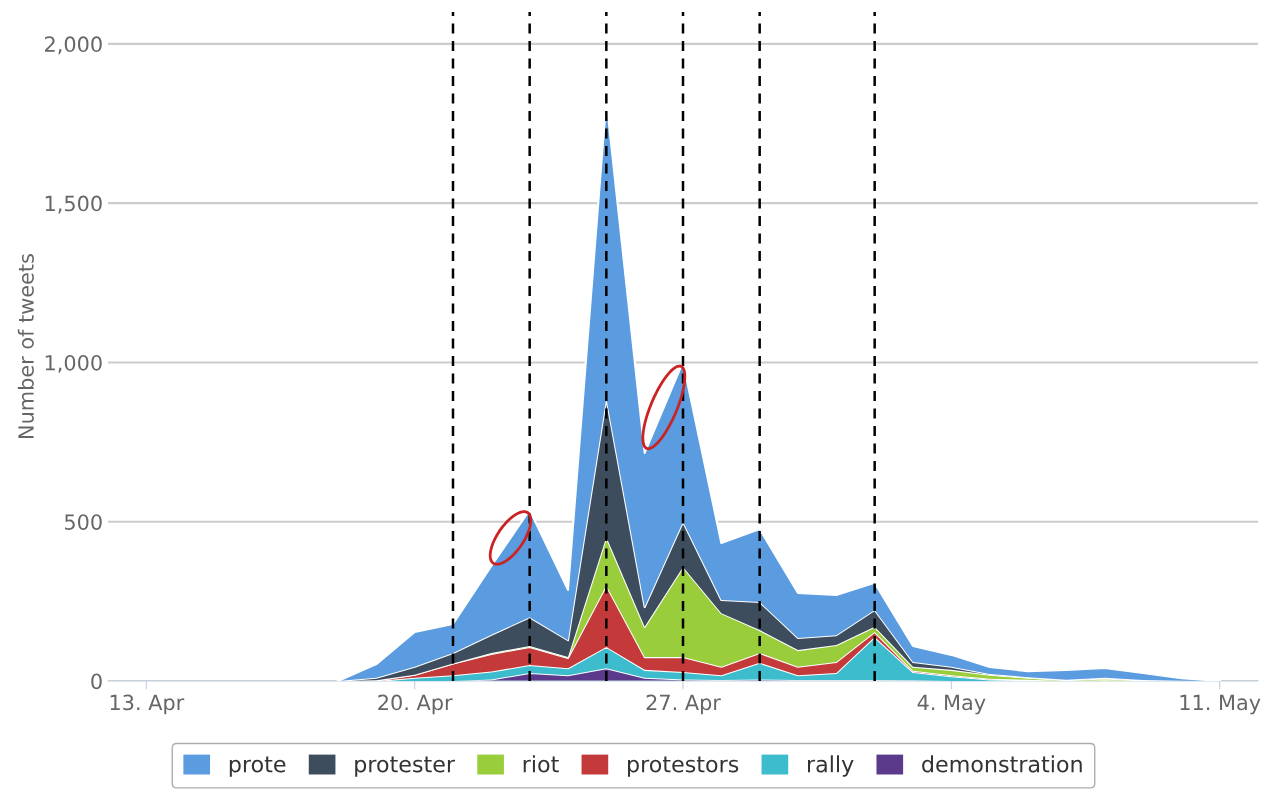  What do you see at coordinates (96, 681) in the screenshot?
I see `y-tick-label: 0` at bounding box center [96, 681].